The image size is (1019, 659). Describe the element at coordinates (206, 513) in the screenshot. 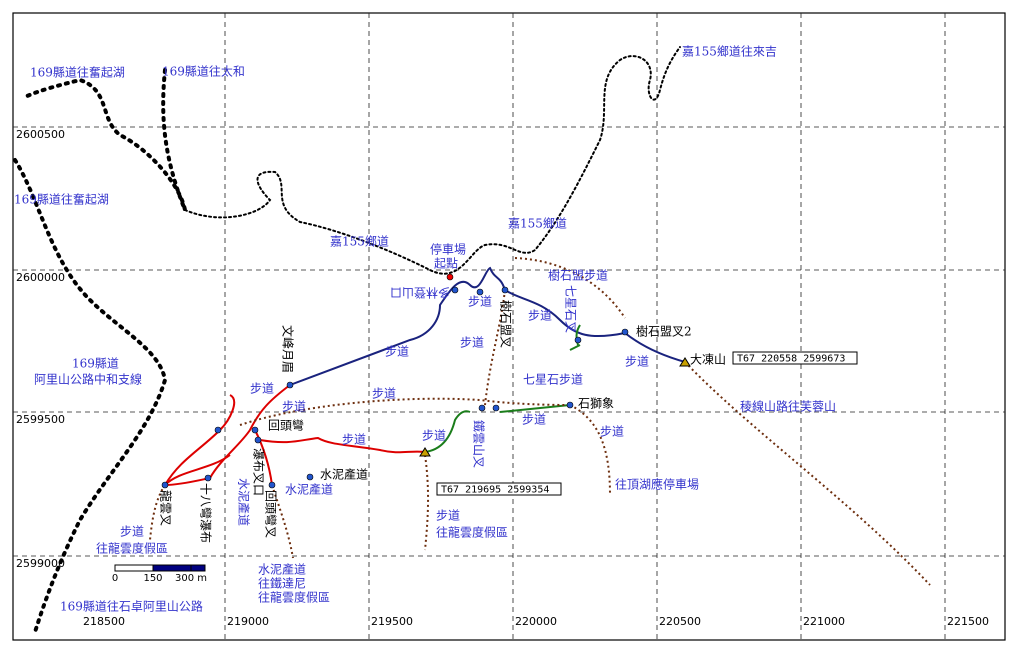

I see `vertical-label: 十八彎瀑布` at that location.